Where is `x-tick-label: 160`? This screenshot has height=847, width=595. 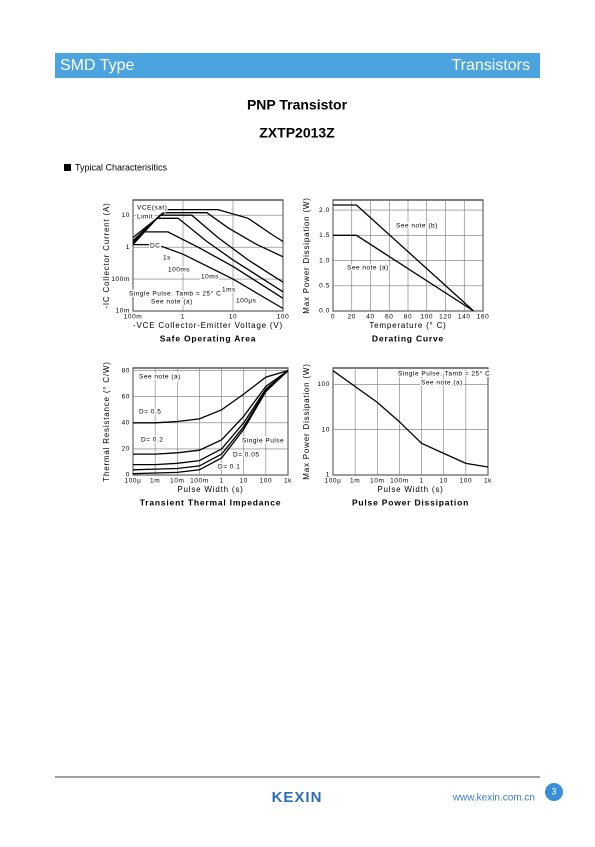
x-tick-label: 160 is located at coordinates (483, 317).